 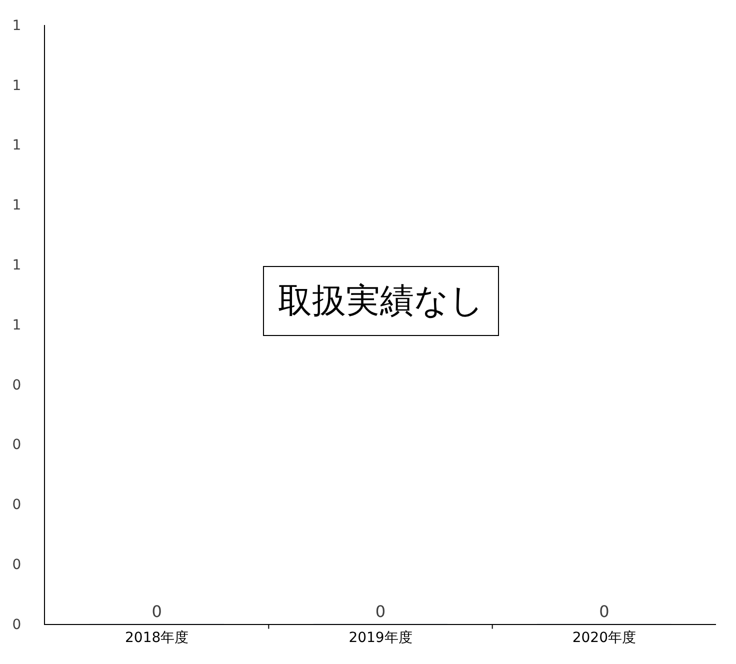 I want to click on x-tick-label: 2018年度, so click(x=157, y=638).